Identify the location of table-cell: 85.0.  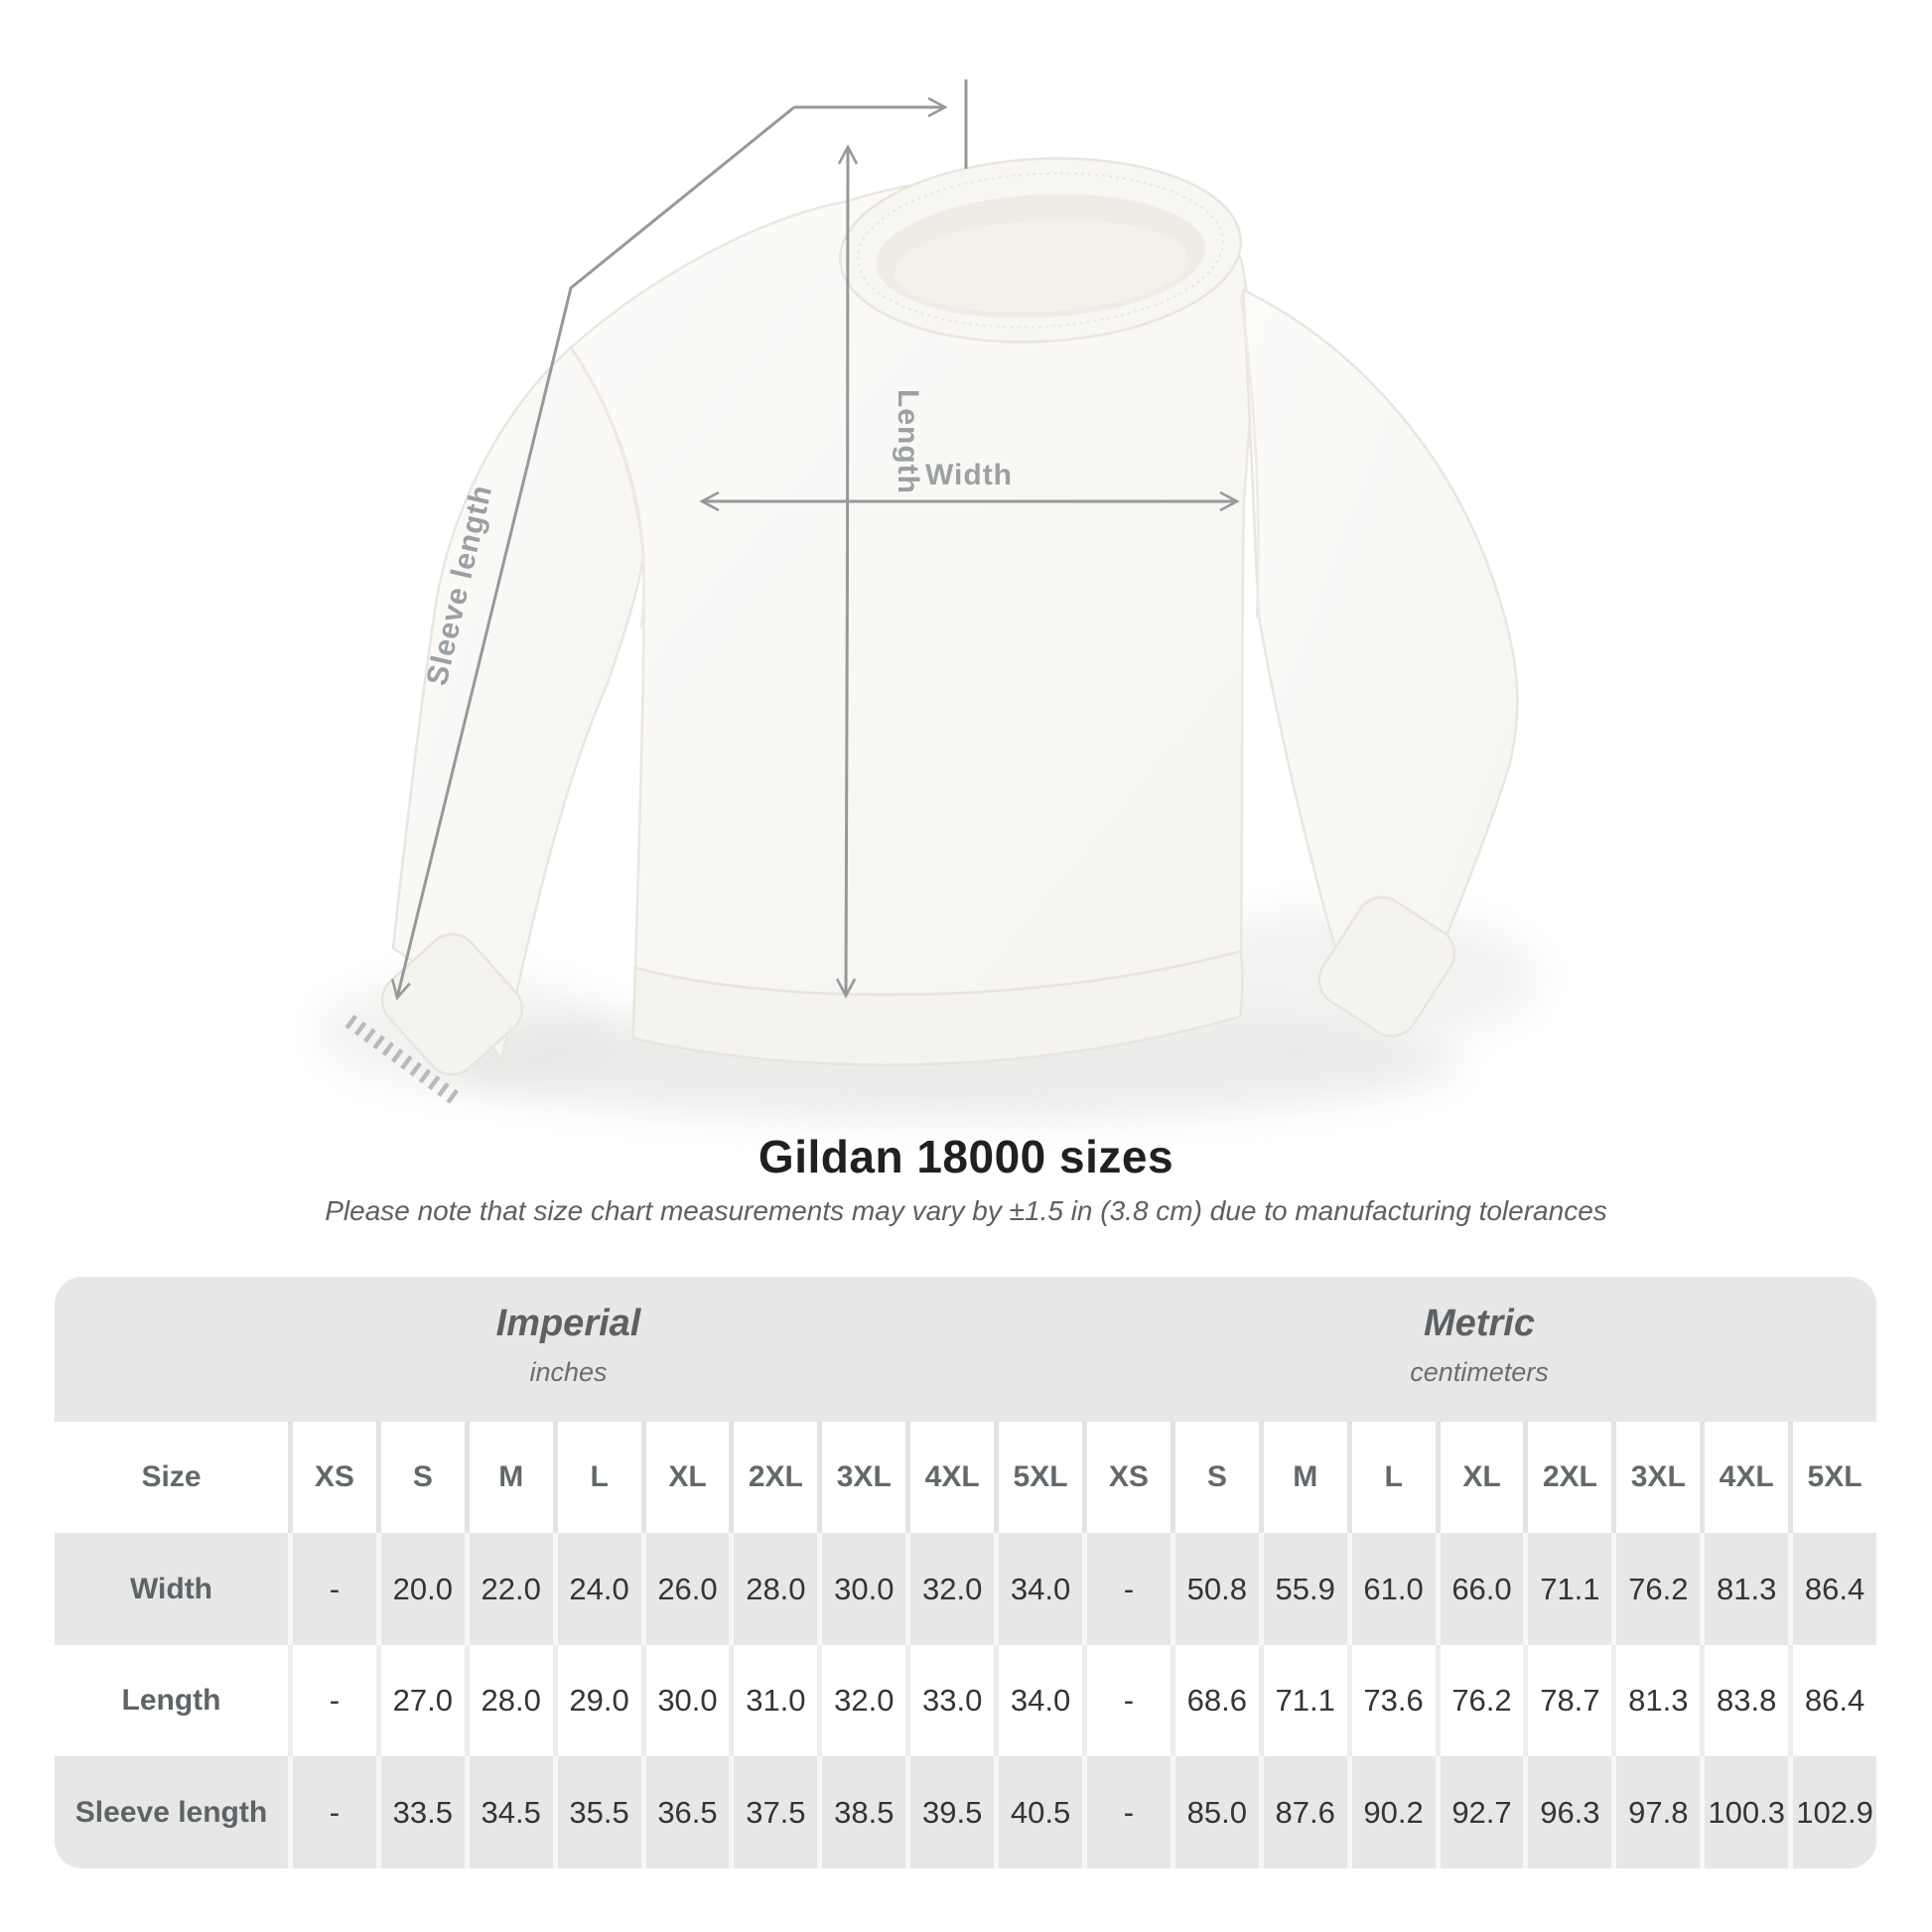
(1215, 1812).